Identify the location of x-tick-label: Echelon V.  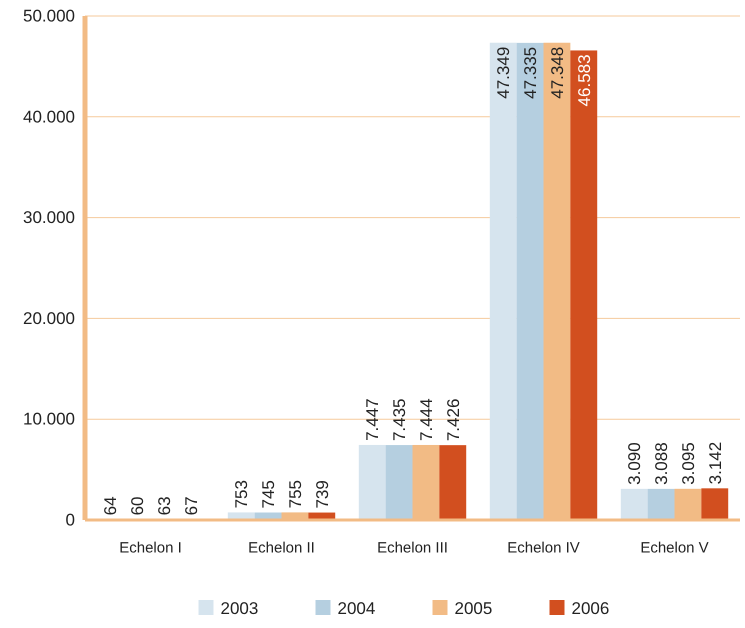
(674, 548).